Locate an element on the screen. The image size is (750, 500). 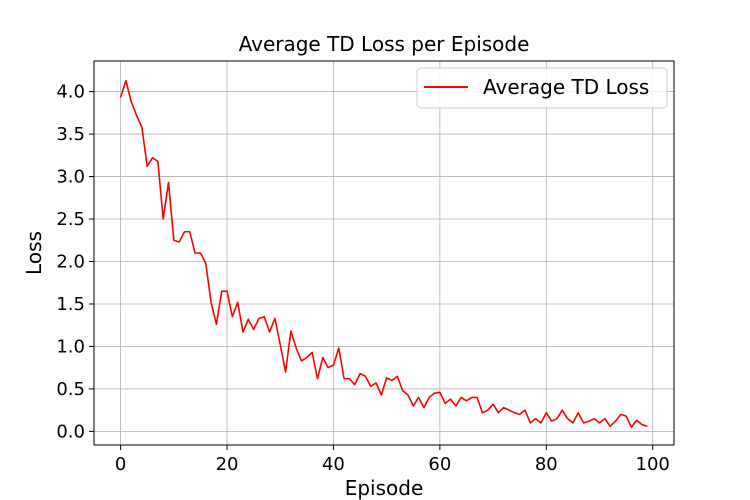
legend-box is located at coordinates (542, 88).